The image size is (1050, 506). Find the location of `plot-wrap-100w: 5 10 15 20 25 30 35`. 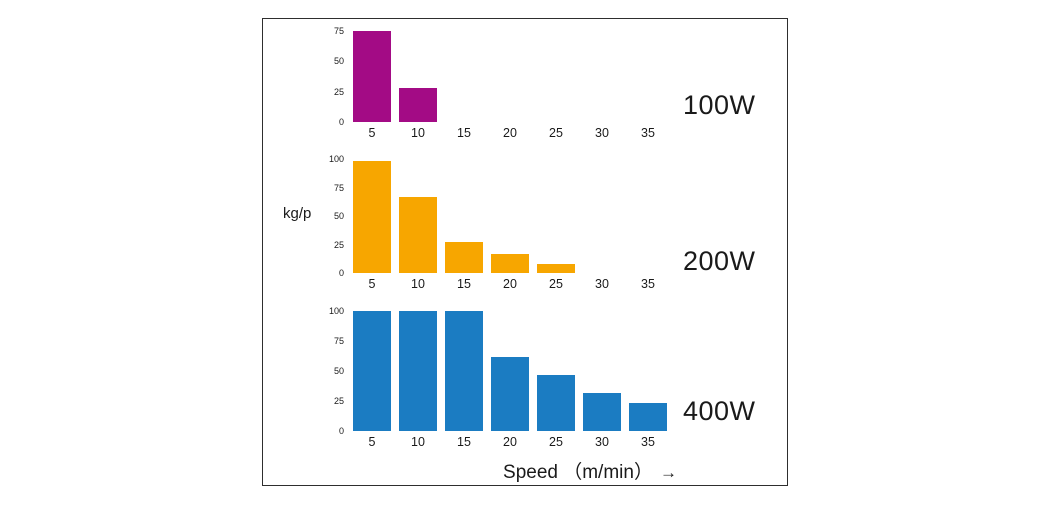

plot-wrap-100w: 5 10 15 20 25 30 35 is located at coordinates (510, 85).